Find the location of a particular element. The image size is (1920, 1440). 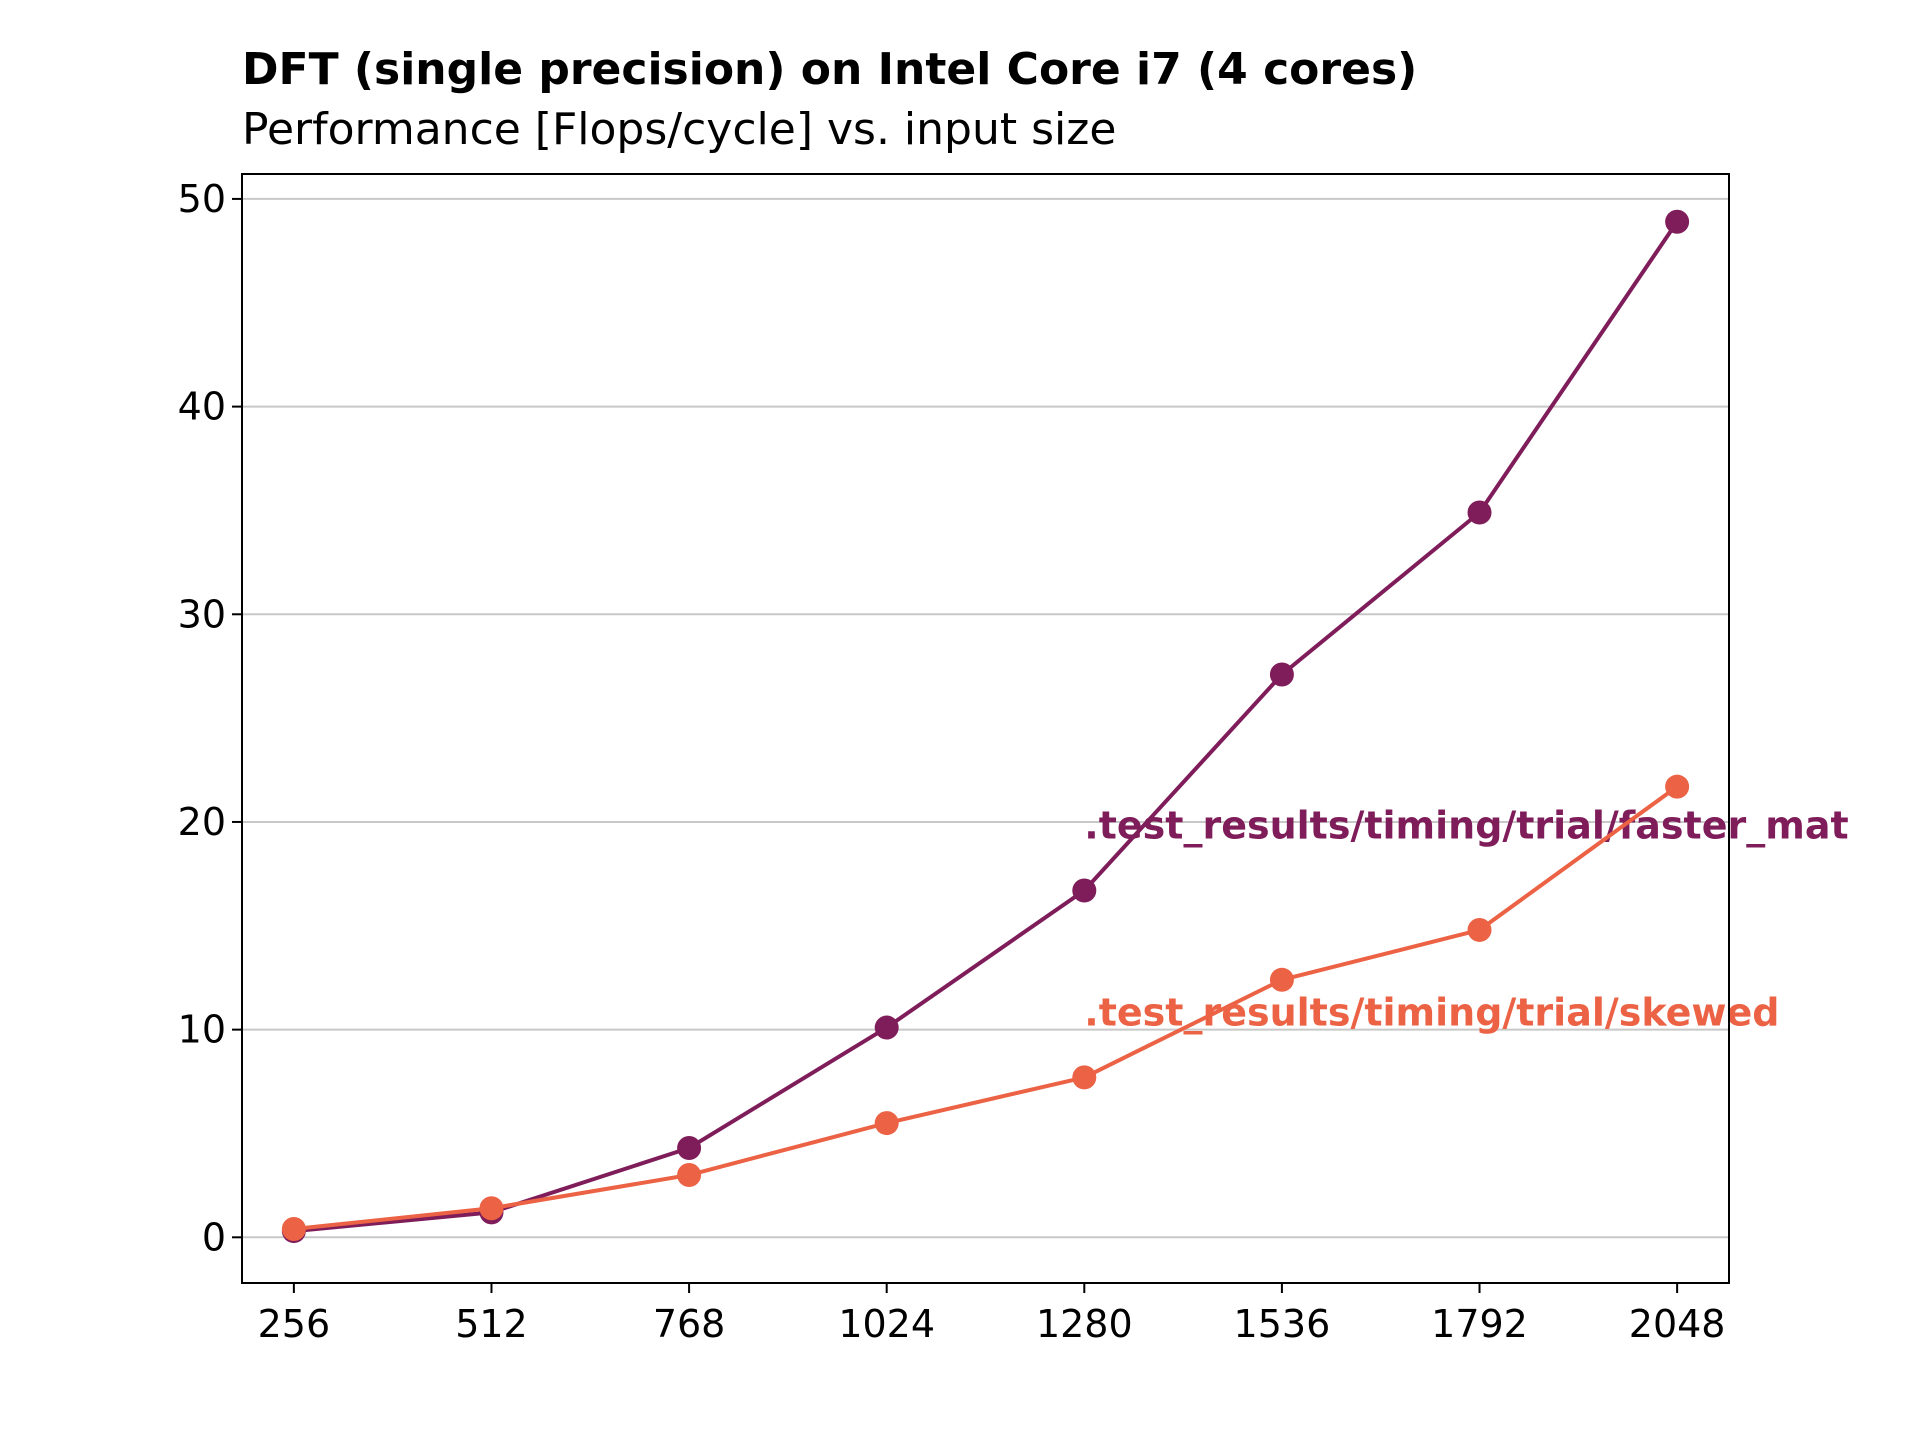

y-tick-label: 40 is located at coordinates (202, 407).